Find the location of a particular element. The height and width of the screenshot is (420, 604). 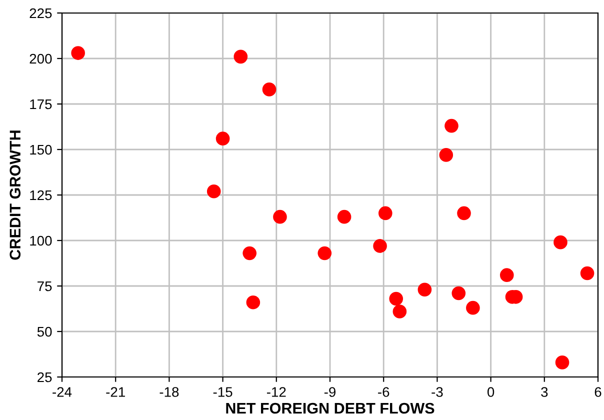

x-tick-label: -6 is located at coordinates (384, 392).